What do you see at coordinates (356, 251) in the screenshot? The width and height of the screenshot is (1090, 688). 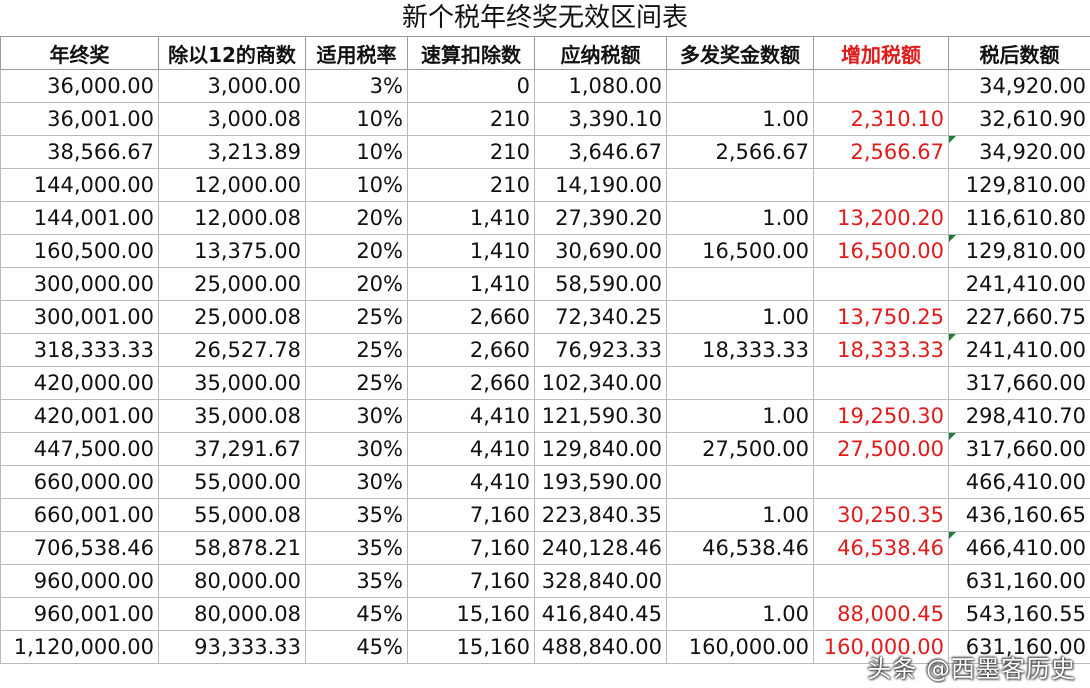 I see `cell-rate: 20%` at bounding box center [356, 251].